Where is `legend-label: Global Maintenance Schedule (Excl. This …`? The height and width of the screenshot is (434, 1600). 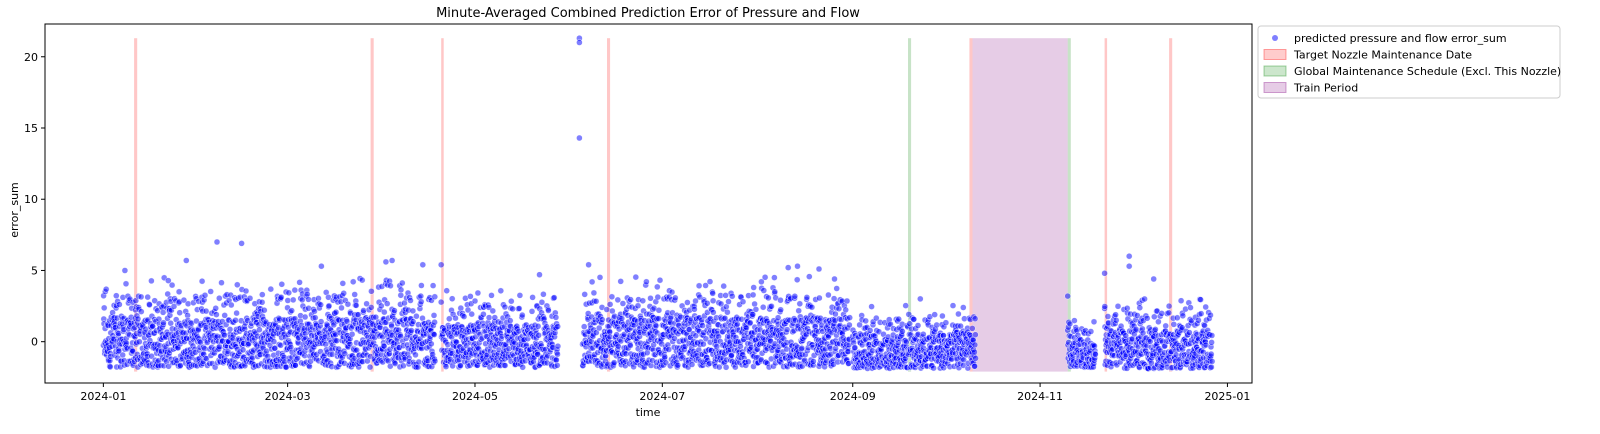 legend-label: Global Maintenance Schedule (Excl. This … is located at coordinates (1427, 71).